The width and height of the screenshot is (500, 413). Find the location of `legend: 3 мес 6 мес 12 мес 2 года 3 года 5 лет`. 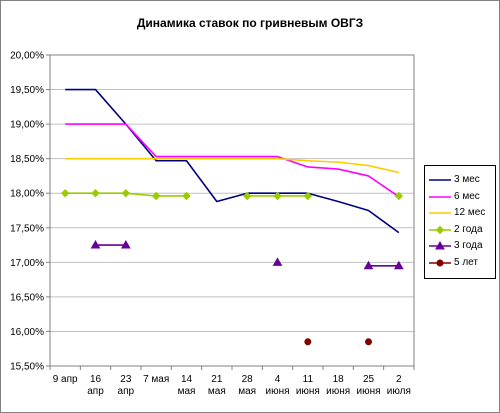

legend: 3 мес 6 мес 12 мес 2 года 3 года 5 лет is located at coordinates (460, 222).